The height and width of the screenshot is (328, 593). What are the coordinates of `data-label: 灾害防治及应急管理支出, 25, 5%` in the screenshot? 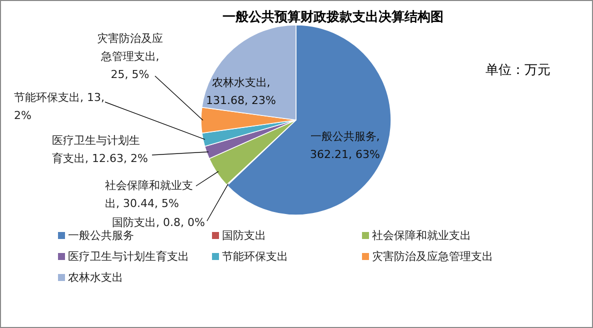 It's located at (130, 56).